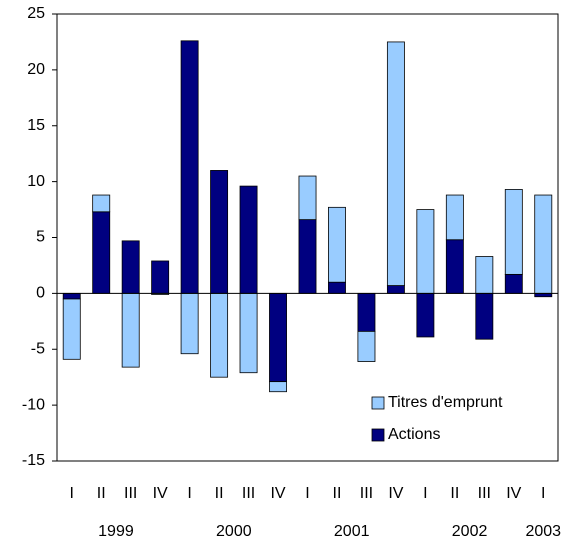  Describe the element at coordinates (445, 402) in the screenshot. I see `legend-label: Titres d'emprunt` at that location.